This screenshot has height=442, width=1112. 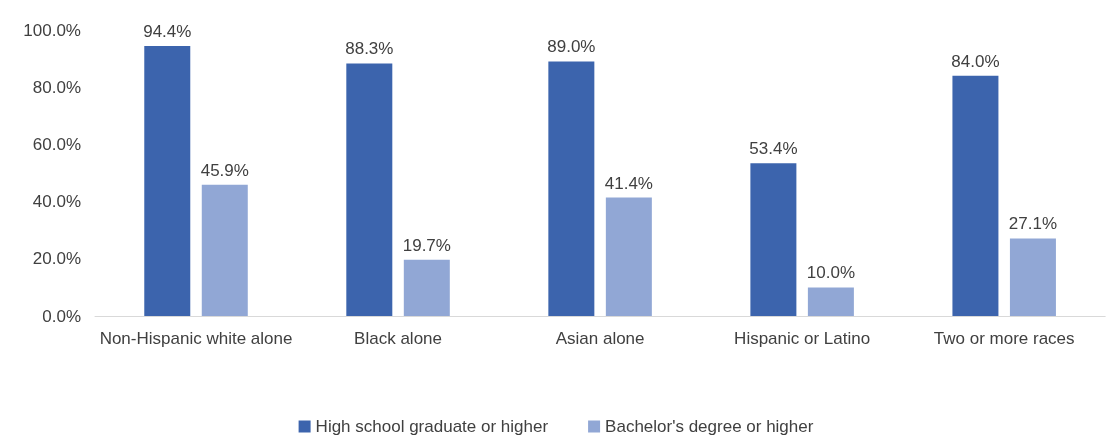 What do you see at coordinates (802, 338) in the screenshot?
I see `x-tick-label: Hispanic or Latino` at bounding box center [802, 338].